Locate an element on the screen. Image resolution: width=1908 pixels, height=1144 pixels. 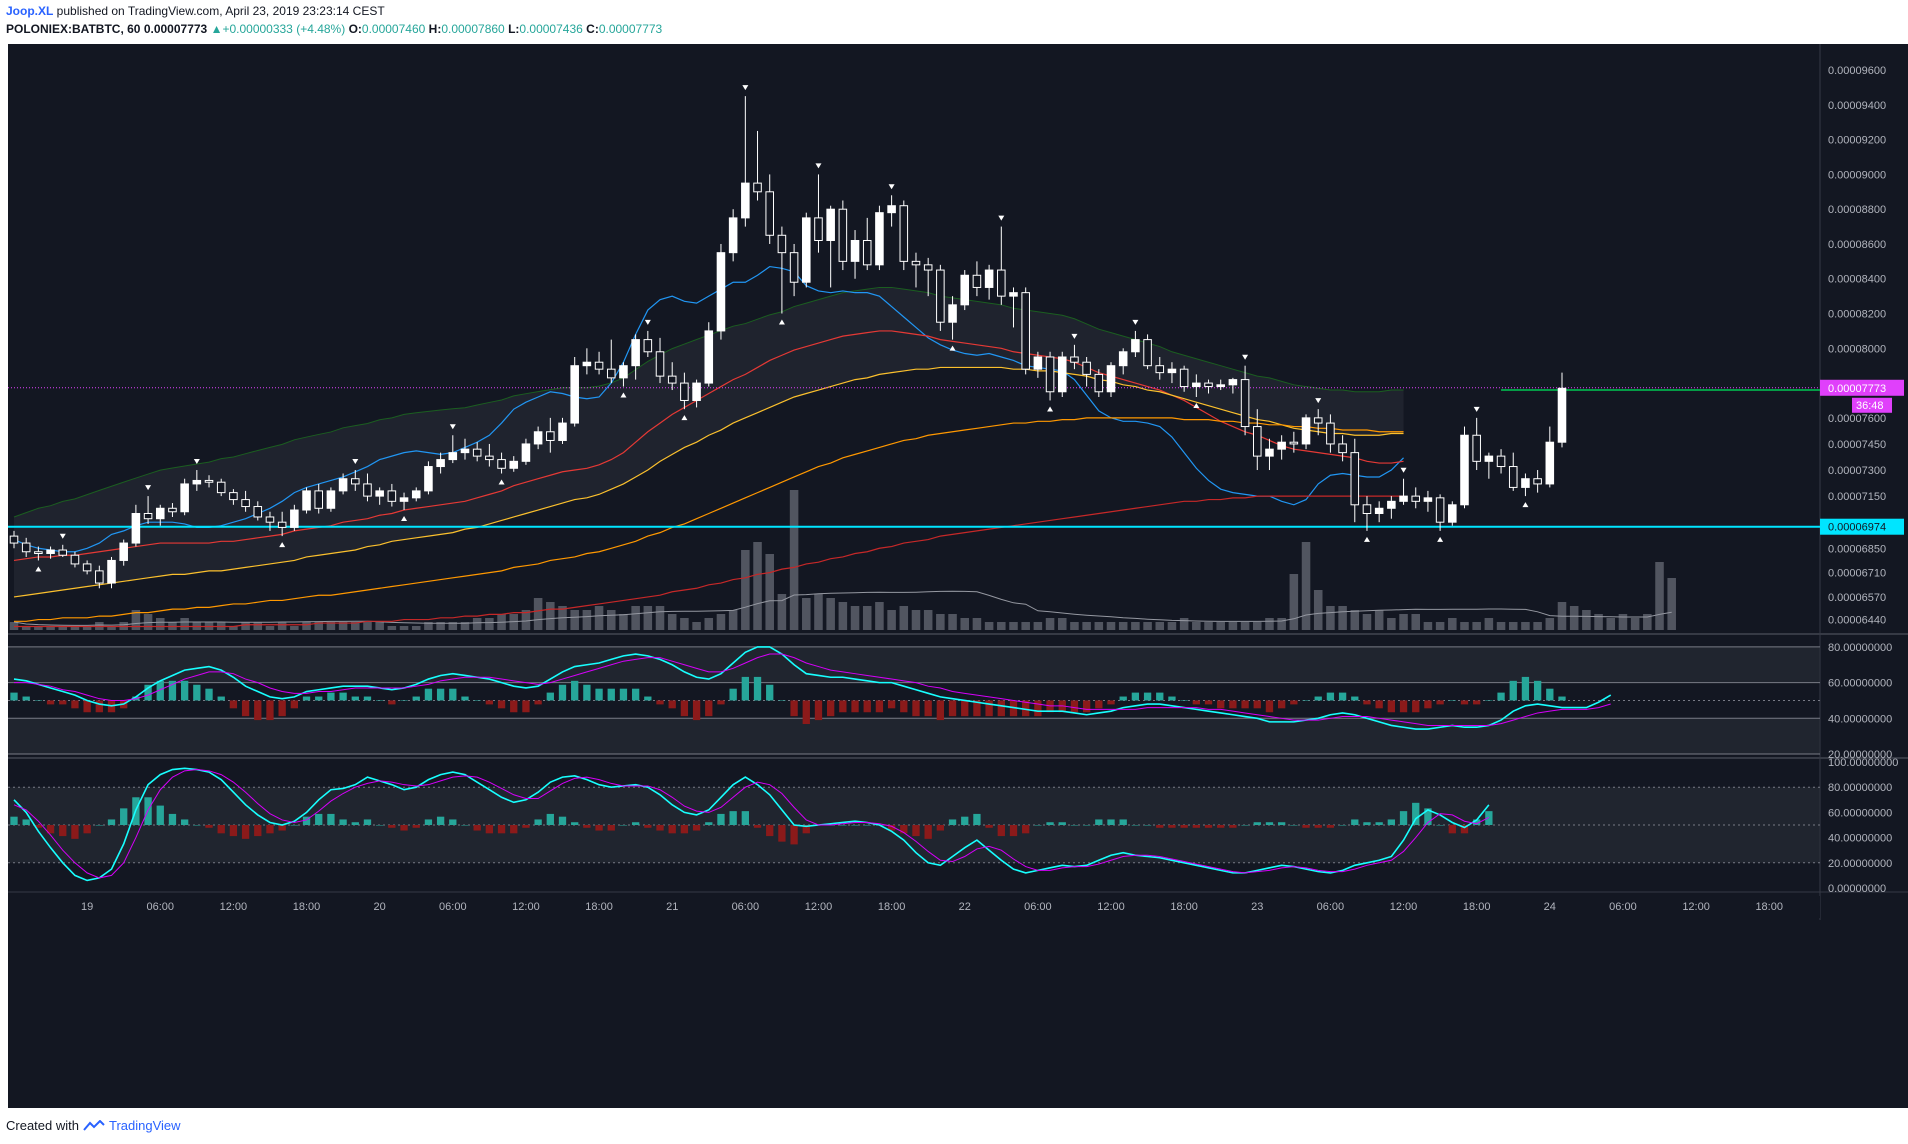
time-axis-label: 18:00 is located at coordinates (1769, 907).